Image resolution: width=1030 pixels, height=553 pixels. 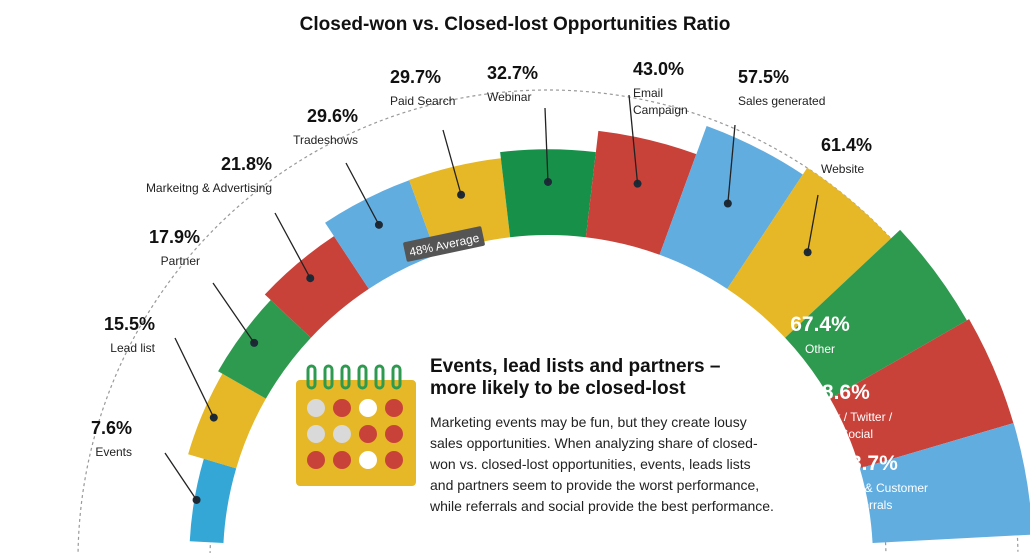 What do you see at coordinates (763, 77) in the screenshot?
I see `value-label: 57.5%` at bounding box center [763, 77].